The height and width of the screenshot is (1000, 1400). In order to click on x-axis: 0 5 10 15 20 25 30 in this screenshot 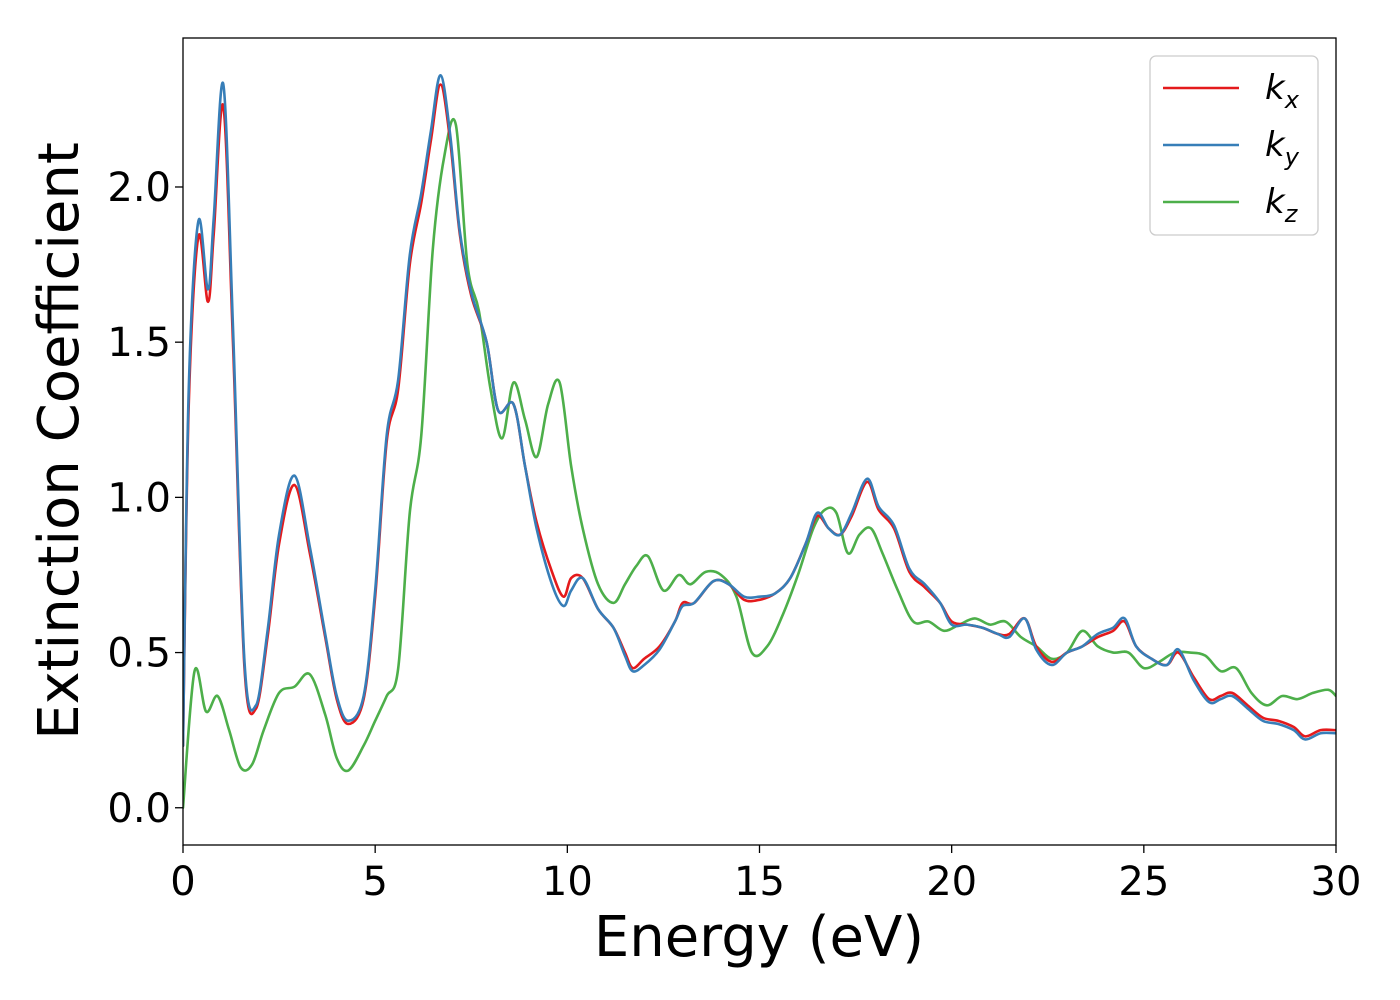, I will do `click(765, 875)`.